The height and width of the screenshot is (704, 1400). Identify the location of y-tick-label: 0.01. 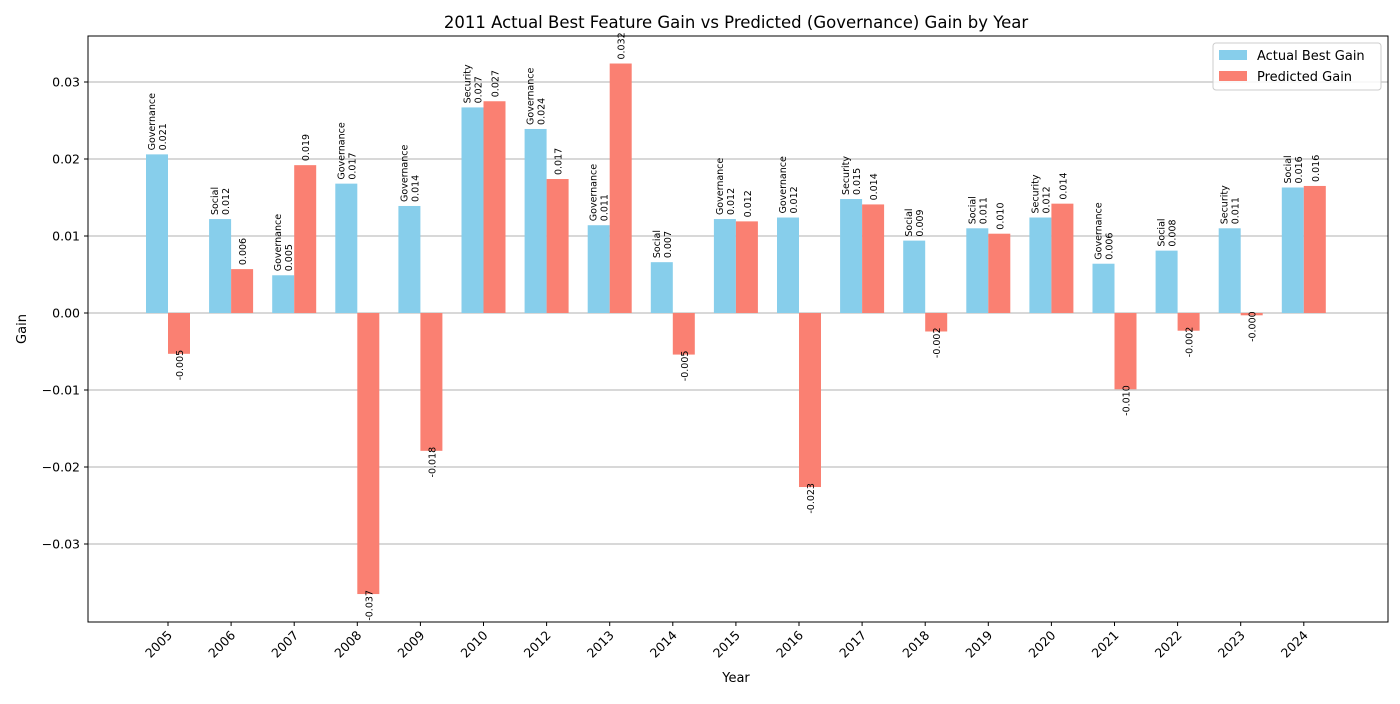
(66, 236).